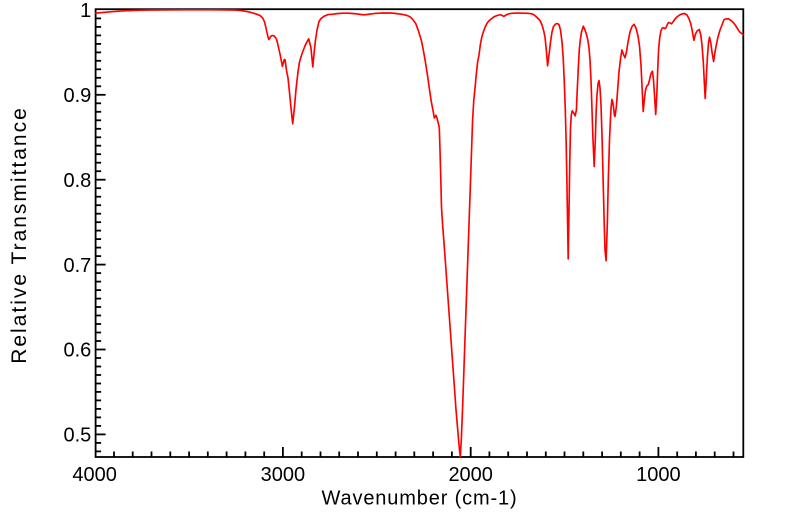 The height and width of the screenshot is (521, 799). I want to click on svg-text: 1000, so click(658, 475).